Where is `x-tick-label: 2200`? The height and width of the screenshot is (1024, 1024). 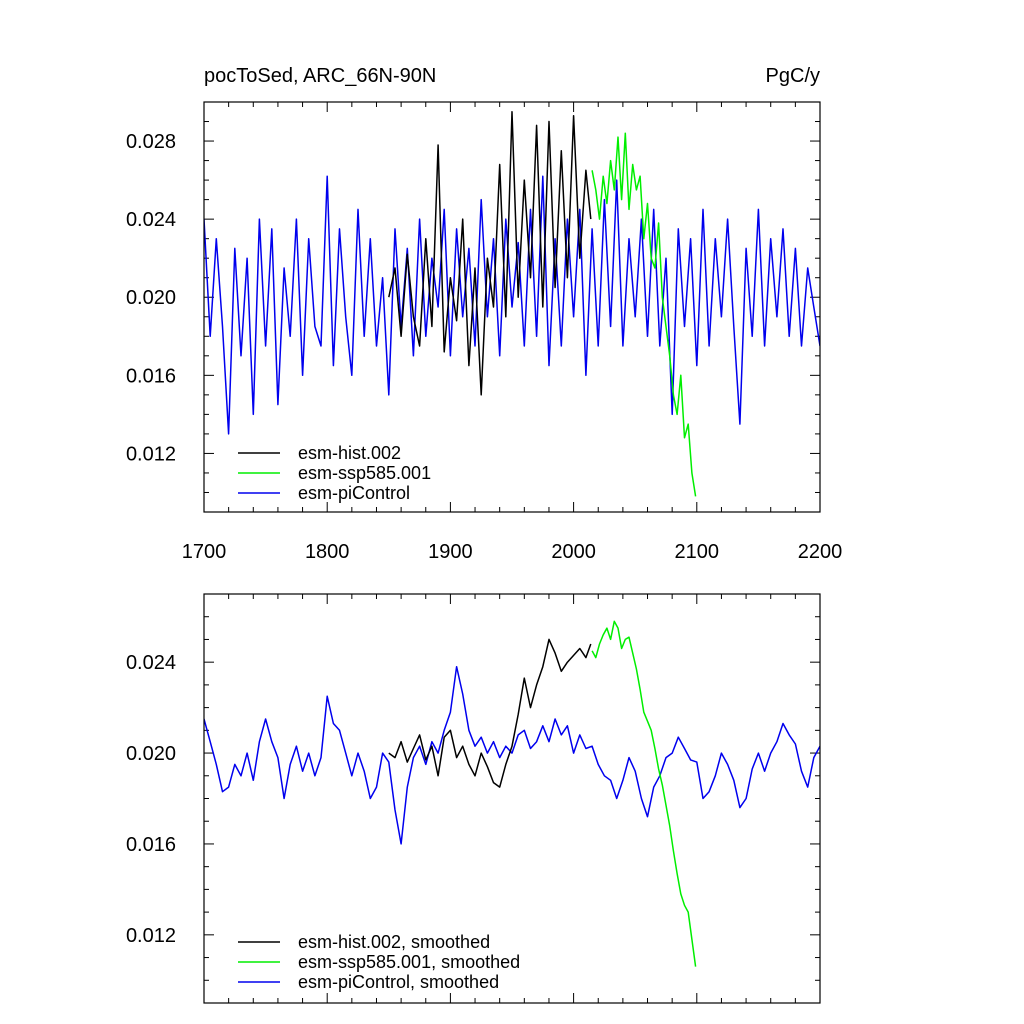
x-tick-label: 2200 is located at coordinates (820, 552).